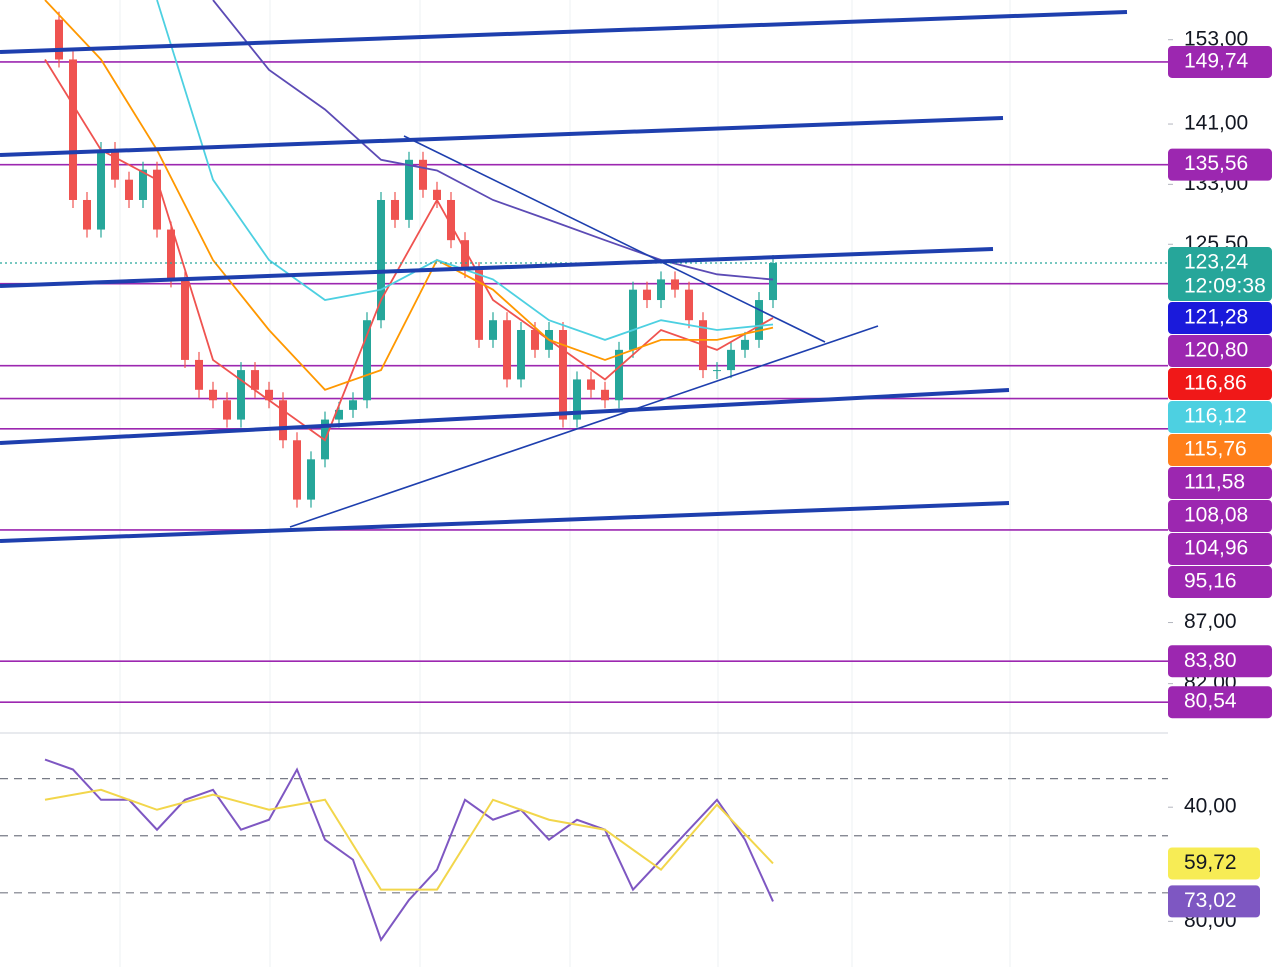 This screenshot has height=967, width=1280. I want to click on y-tick-label: 40,00, so click(1210, 806).